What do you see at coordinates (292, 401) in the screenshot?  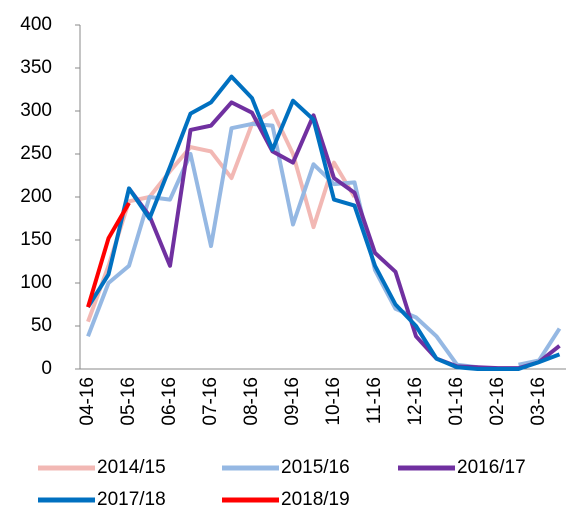 I see `x-tick-label: 09-16` at bounding box center [292, 401].